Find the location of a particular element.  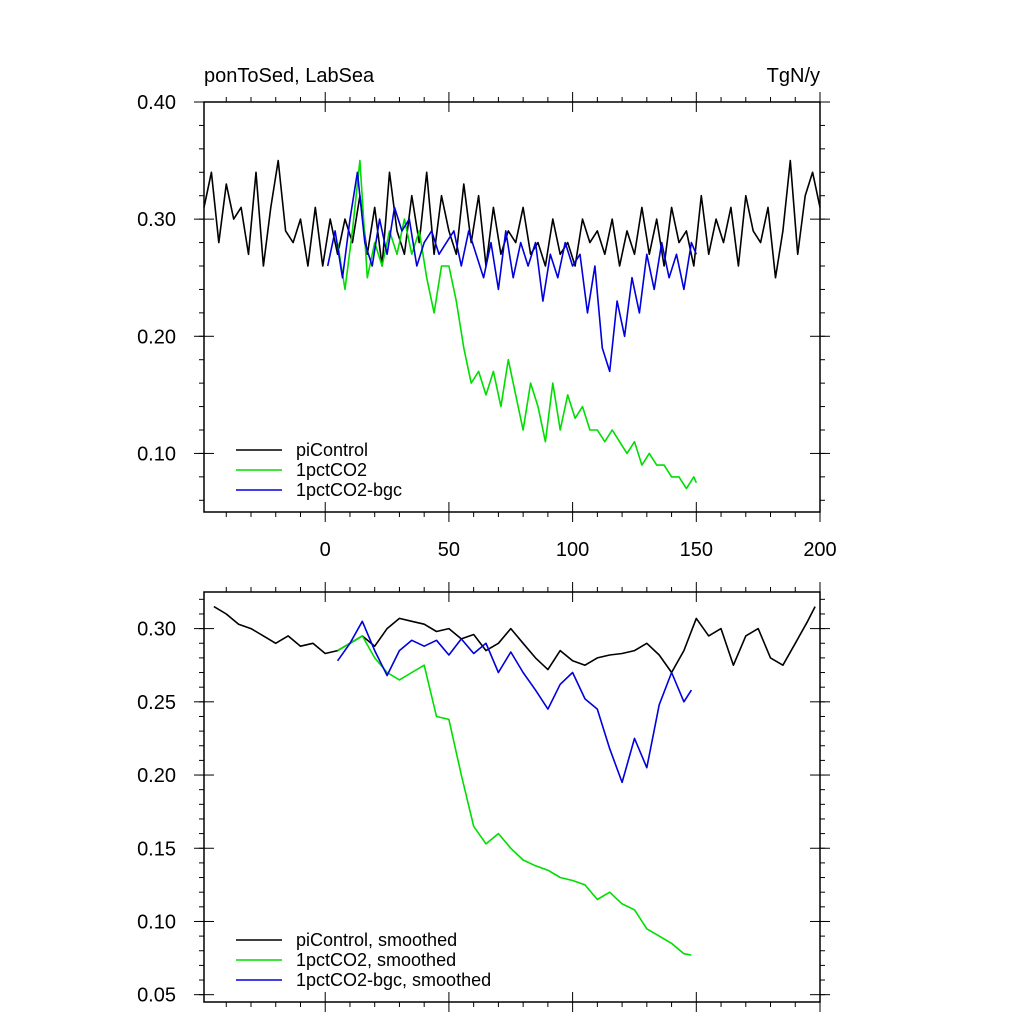

x-tick-label: 100 is located at coordinates (572, 550).